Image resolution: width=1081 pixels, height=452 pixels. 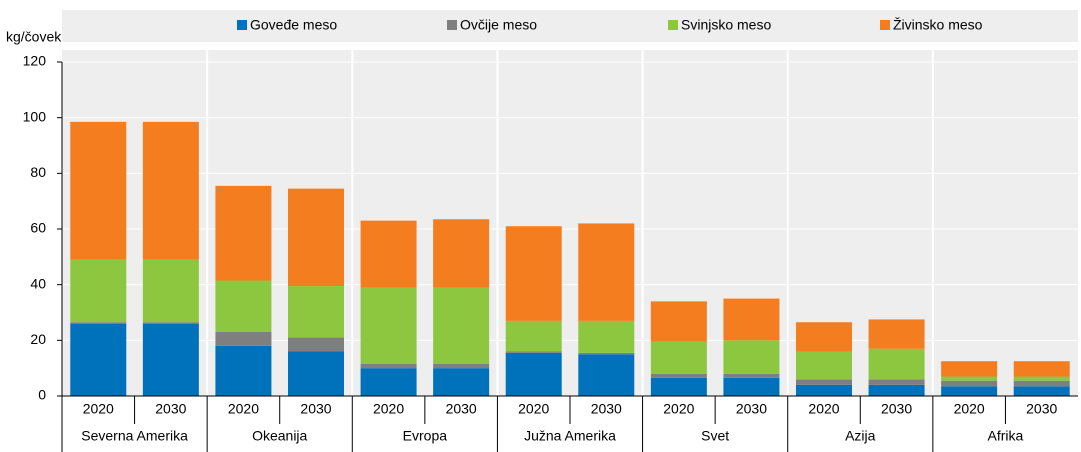 I want to click on legend-label: Goveđe meso, so click(x=293, y=25).